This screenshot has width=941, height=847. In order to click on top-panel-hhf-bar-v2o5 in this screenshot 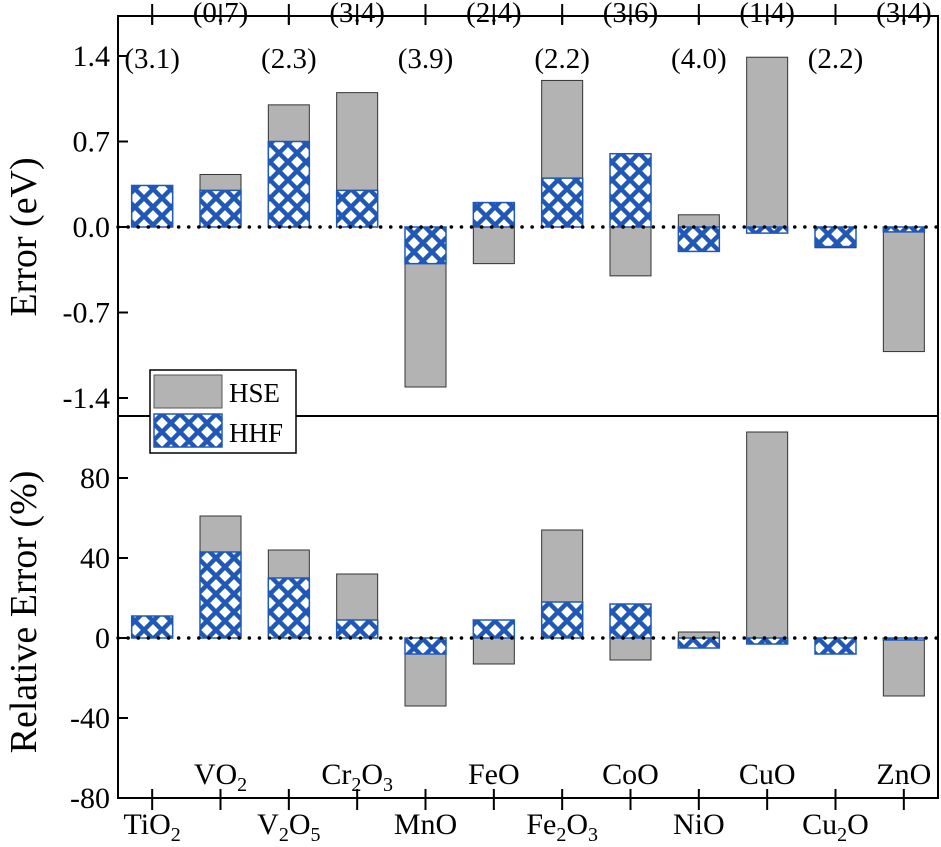, I will do `click(289, 184)`.